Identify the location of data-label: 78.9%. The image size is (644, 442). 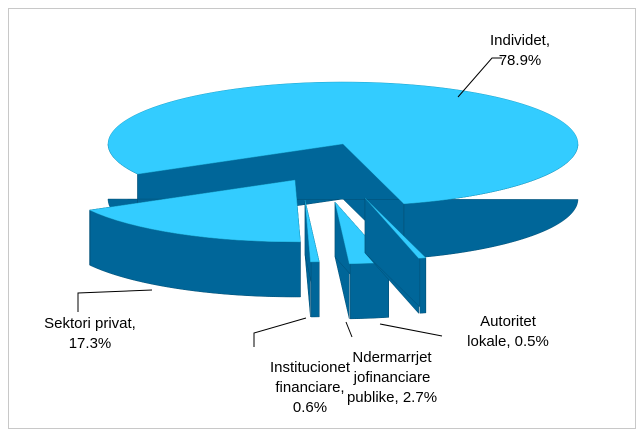
(520, 60).